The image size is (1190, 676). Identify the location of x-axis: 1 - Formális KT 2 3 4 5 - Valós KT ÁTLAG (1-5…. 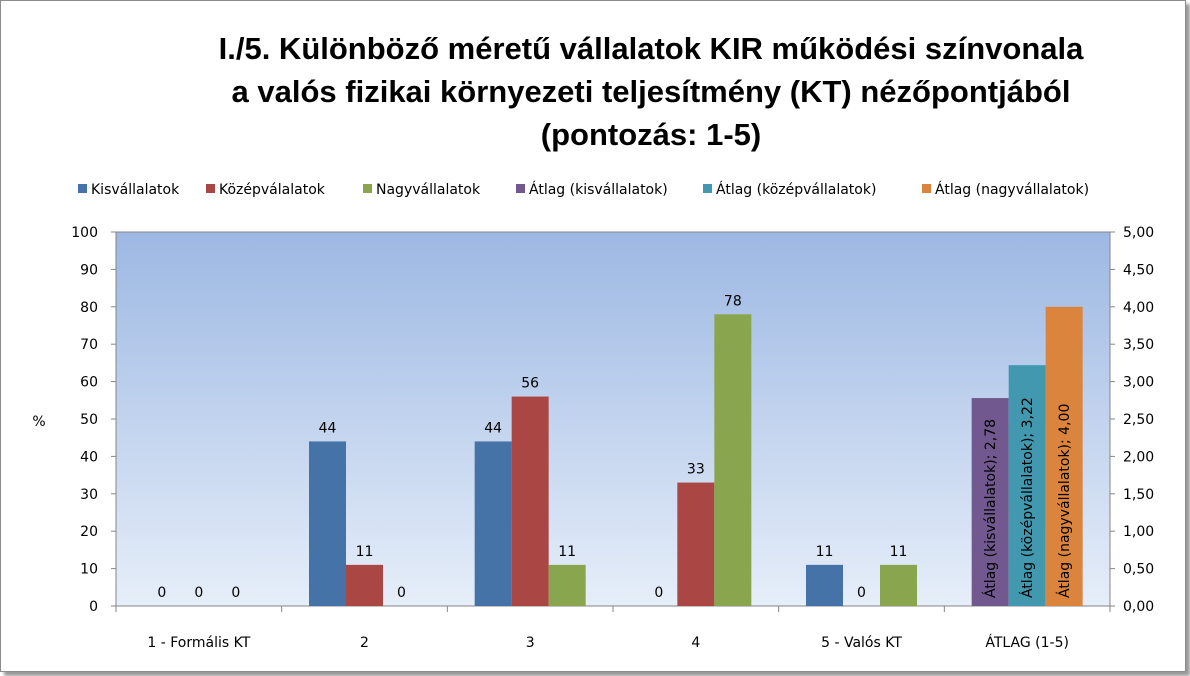
(613, 628).